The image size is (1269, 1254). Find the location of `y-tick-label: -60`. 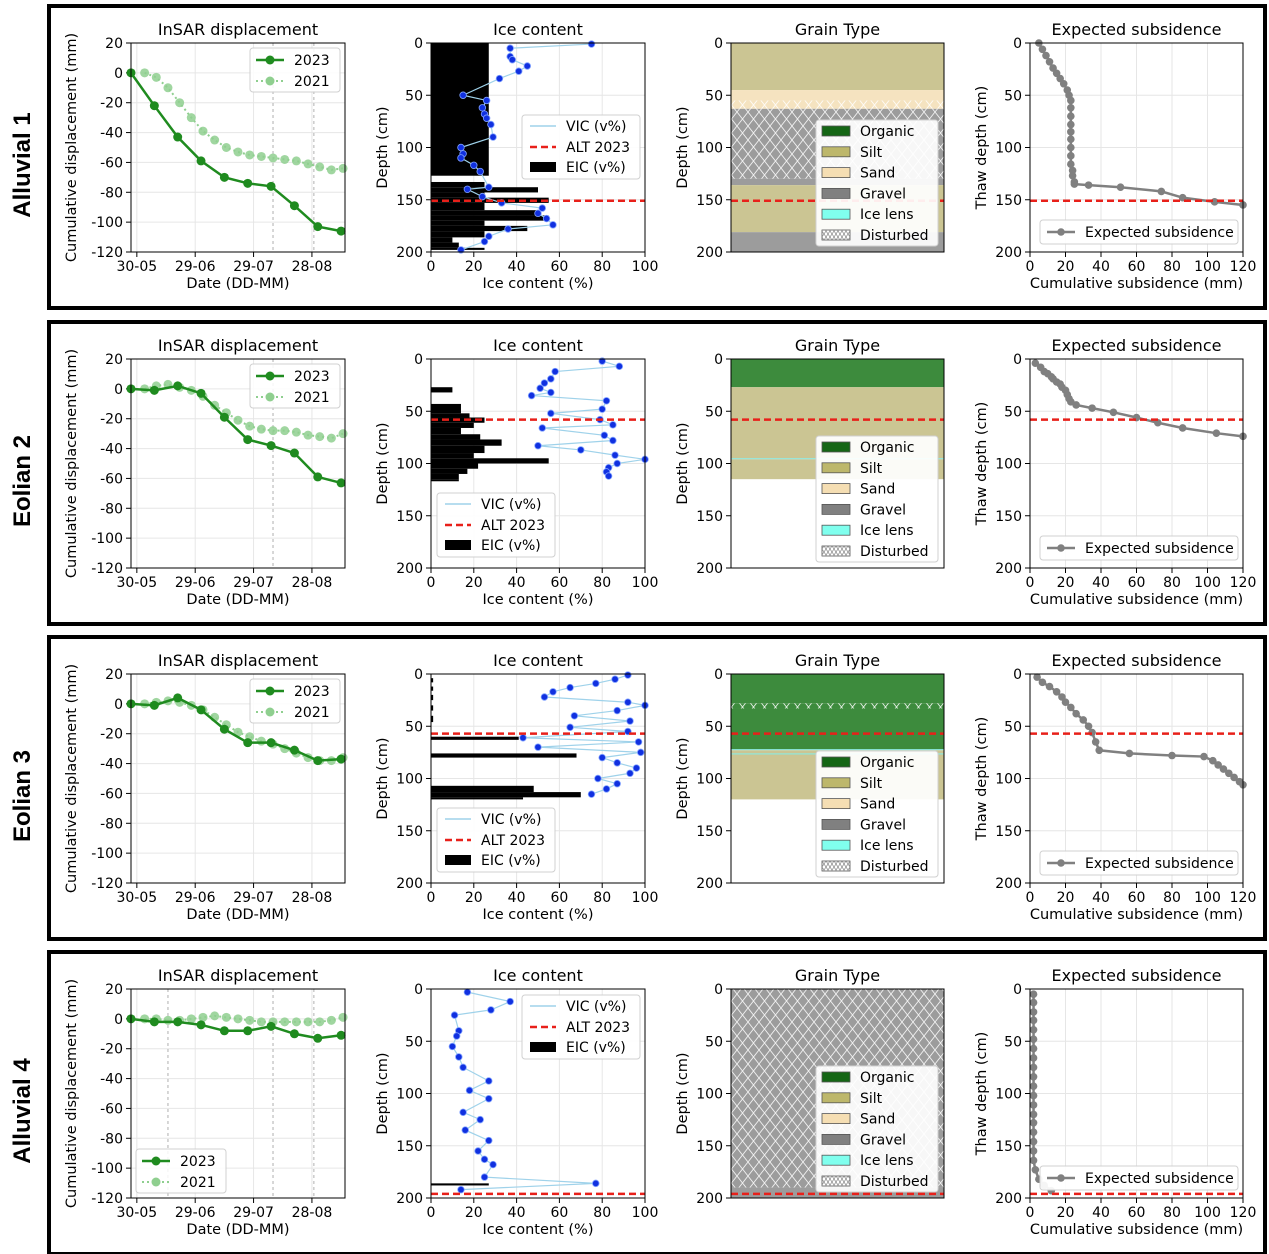

y-tick-label: -60 is located at coordinates (111, 163).